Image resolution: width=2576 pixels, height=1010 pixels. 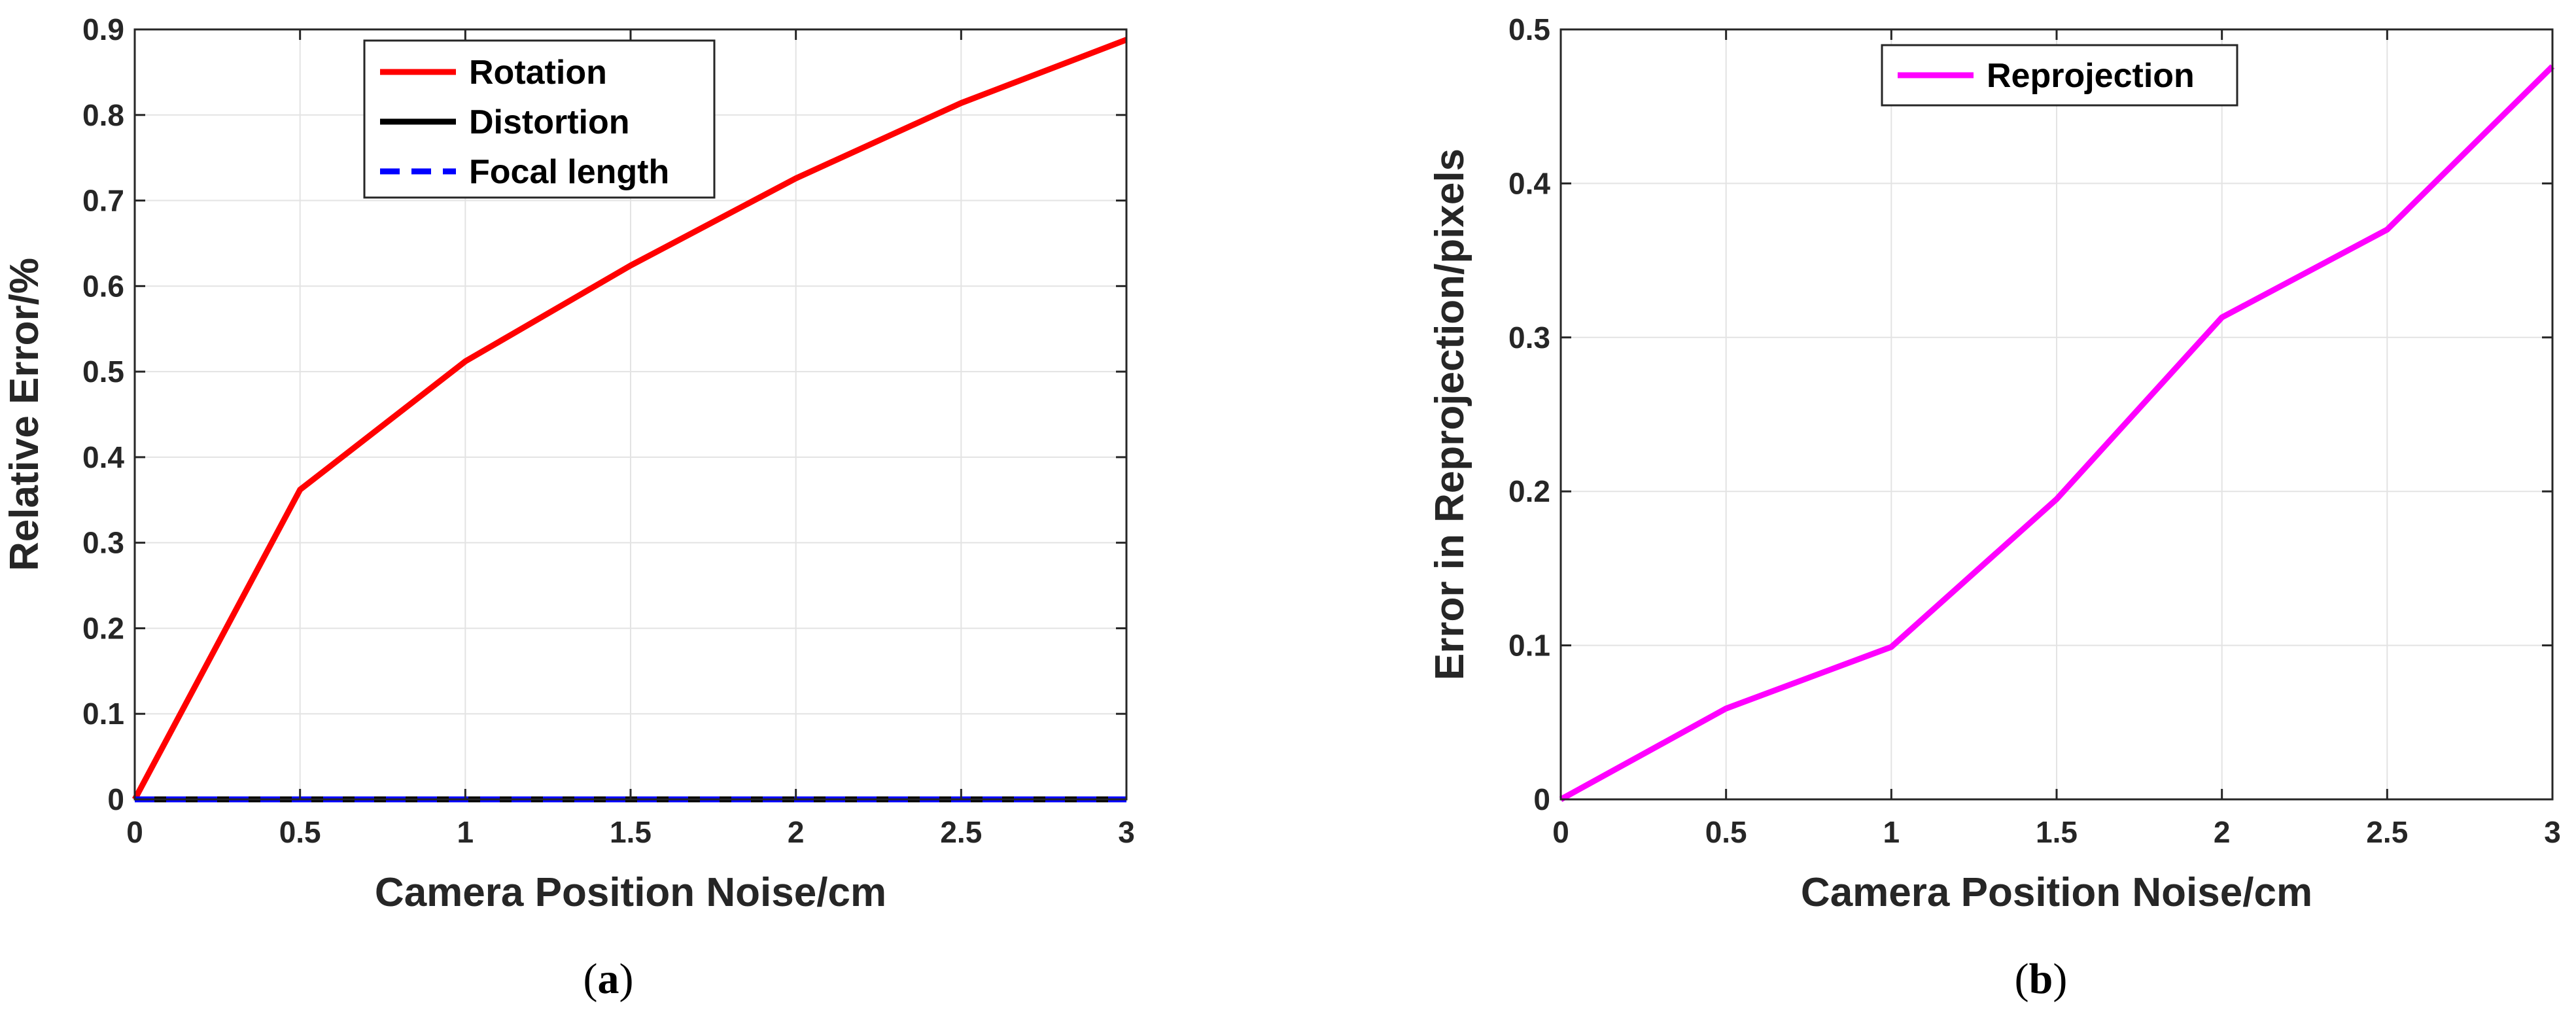 I want to click on caption-letter: b, so click(x=2041, y=979).